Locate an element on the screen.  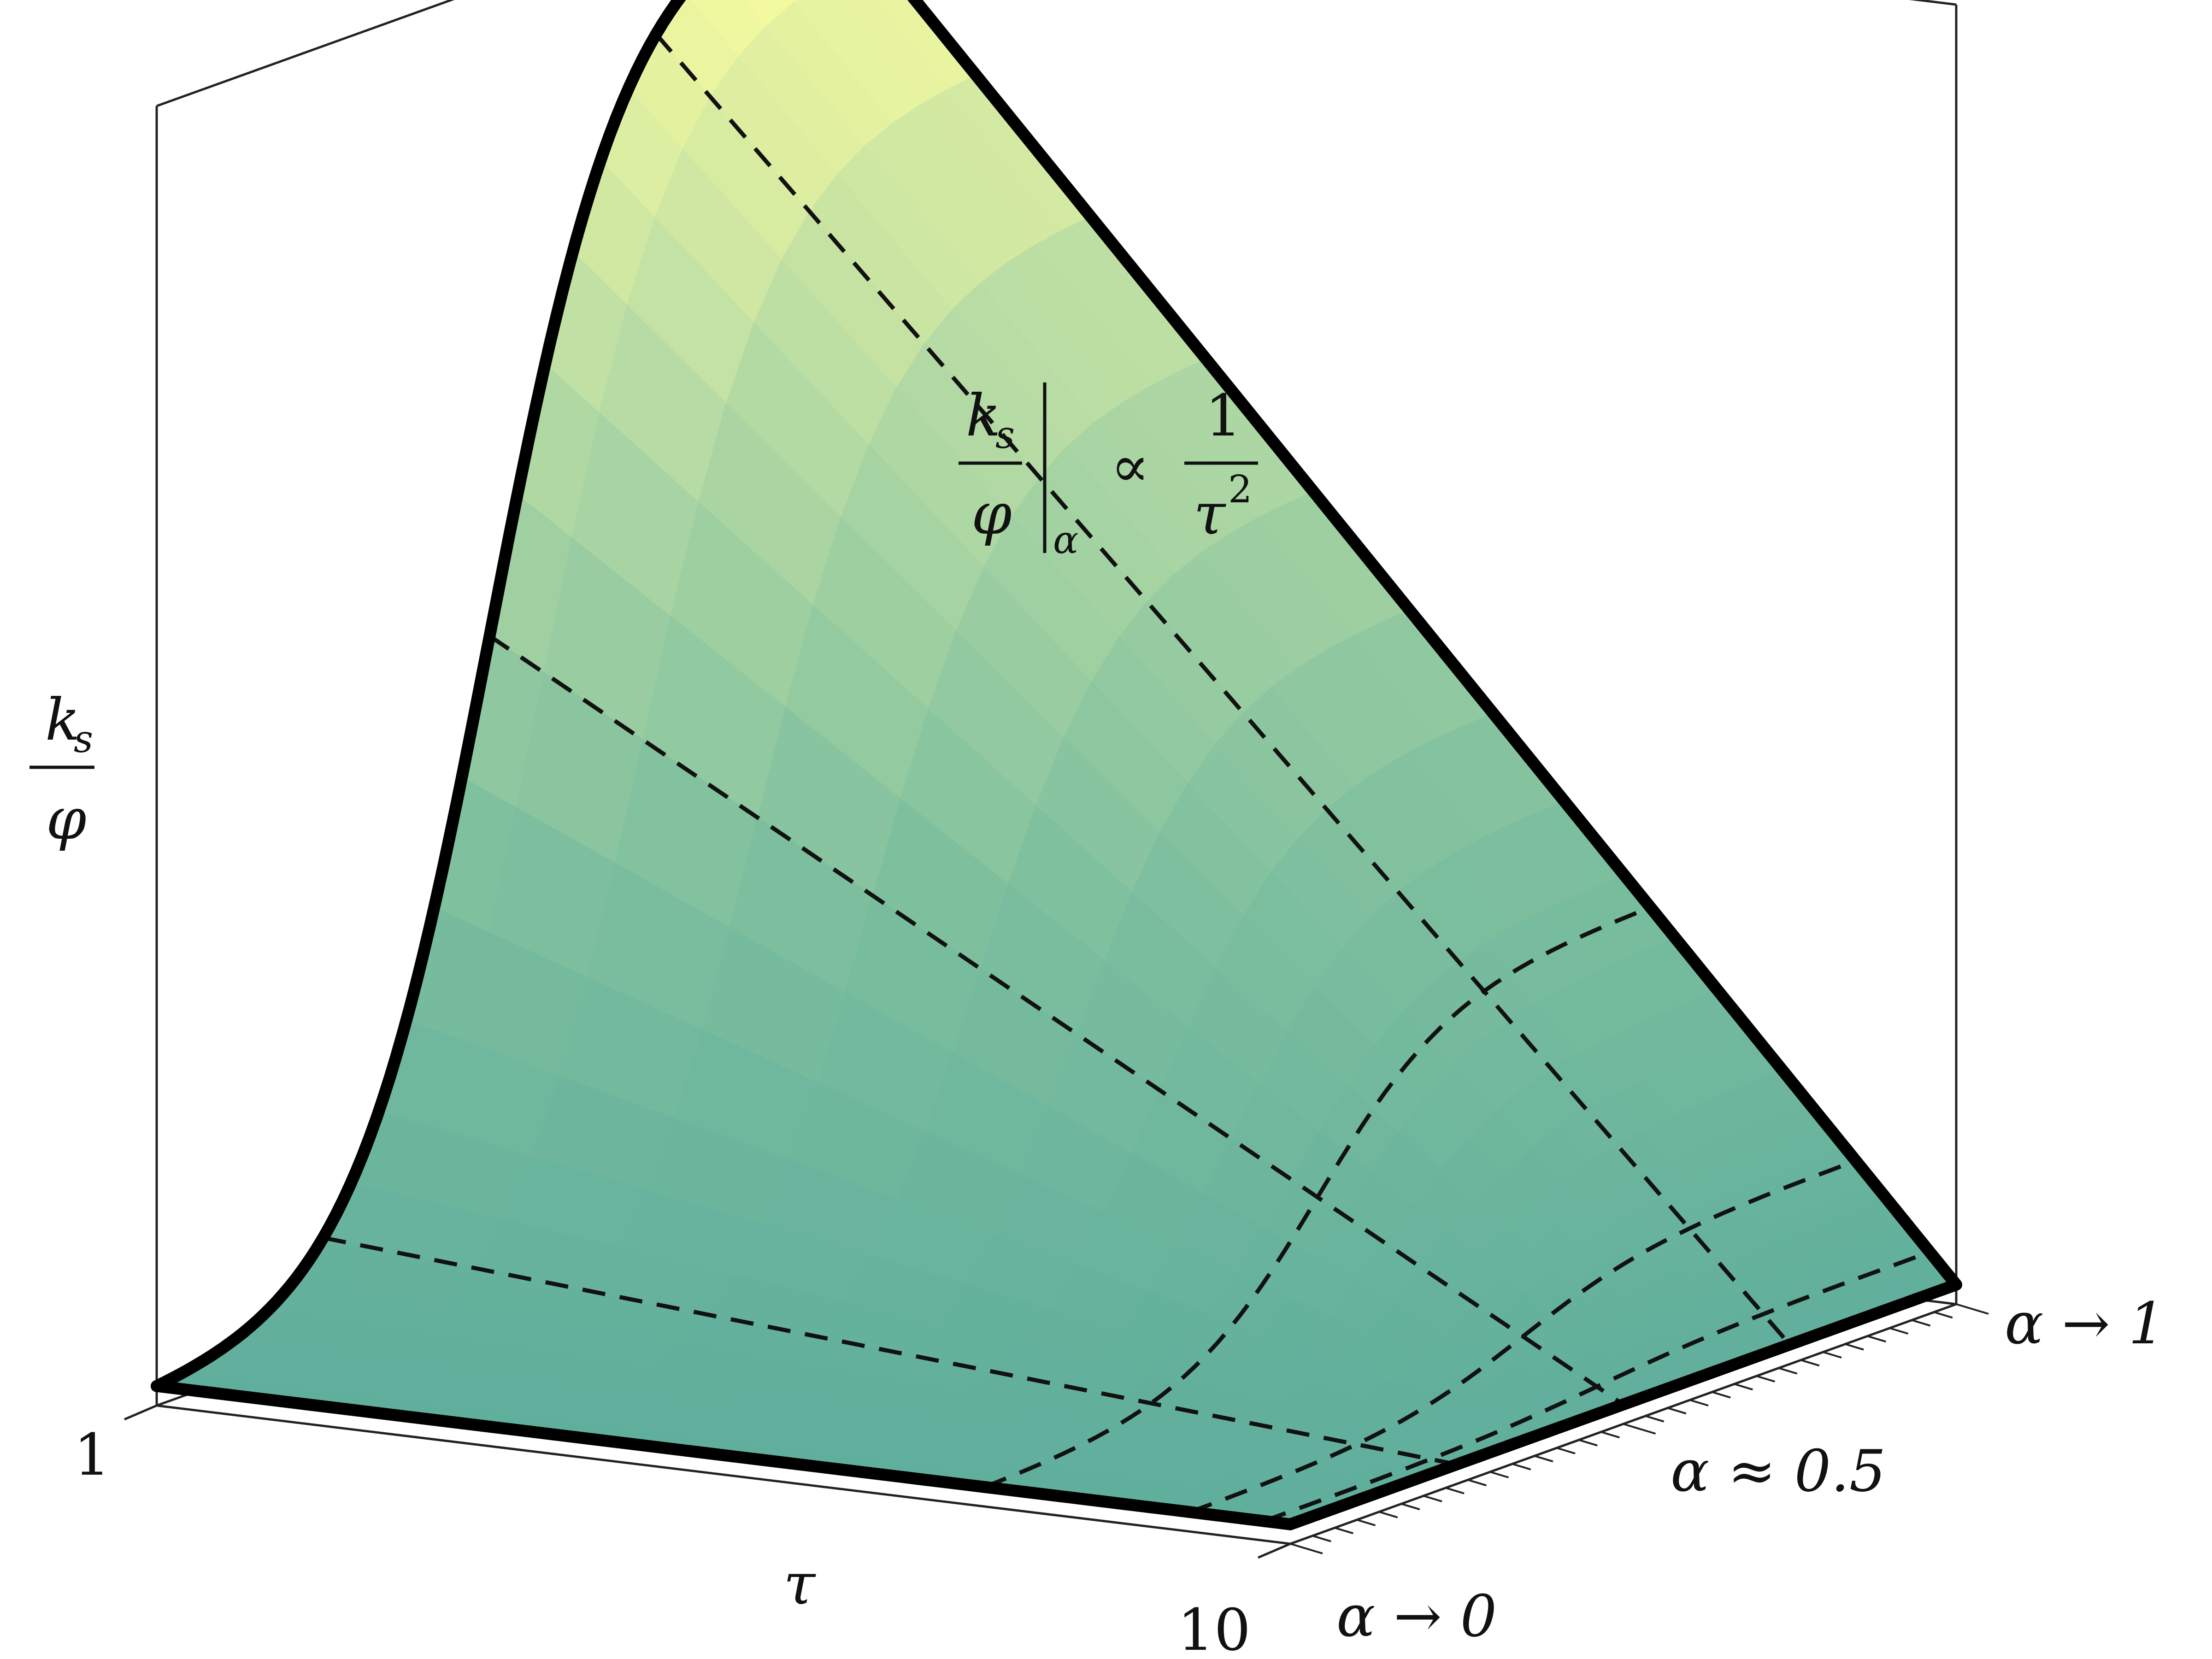
y-tick-label: α → 1 is located at coordinates (2085, 1323).